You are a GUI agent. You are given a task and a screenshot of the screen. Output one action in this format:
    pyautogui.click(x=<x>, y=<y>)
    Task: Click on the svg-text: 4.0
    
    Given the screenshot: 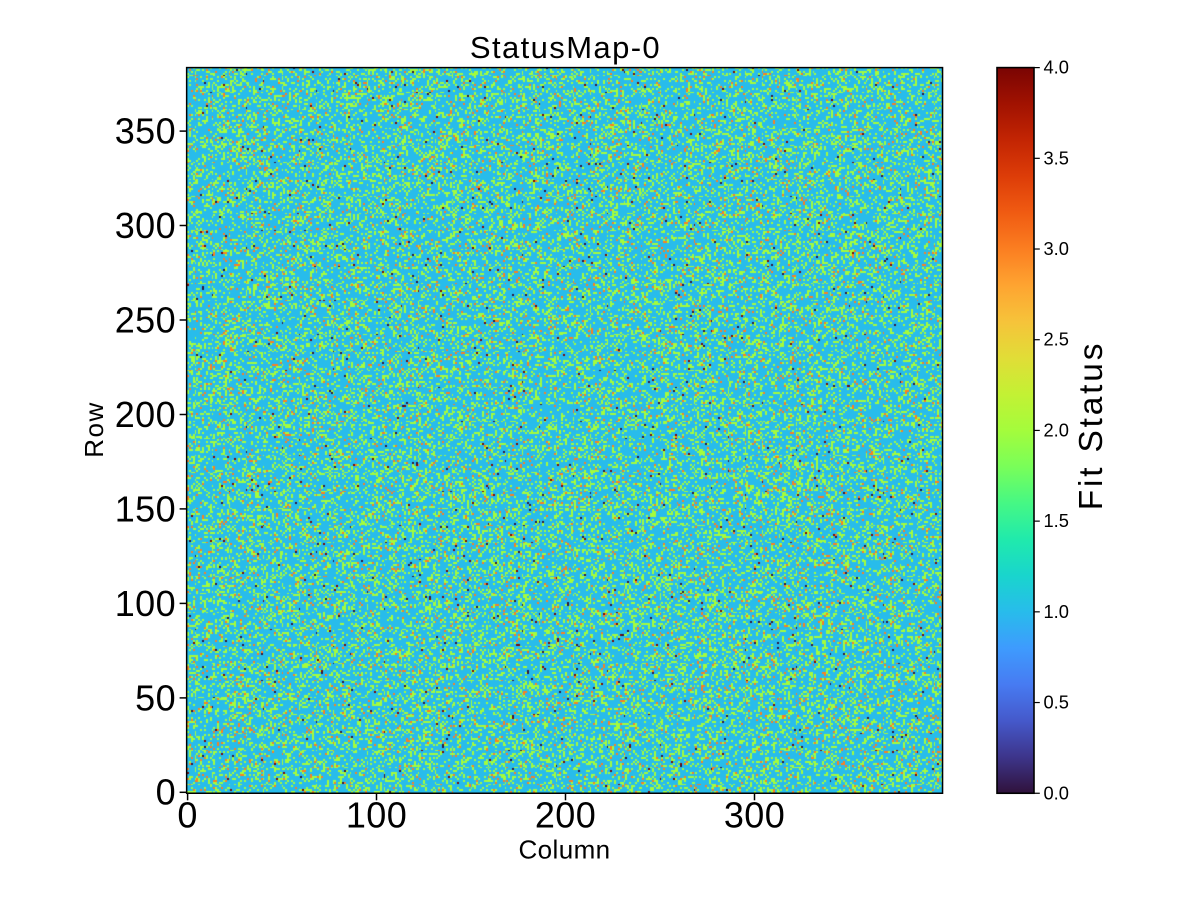 What is the action you would take?
    pyautogui.click(x=1056, y=67)
    